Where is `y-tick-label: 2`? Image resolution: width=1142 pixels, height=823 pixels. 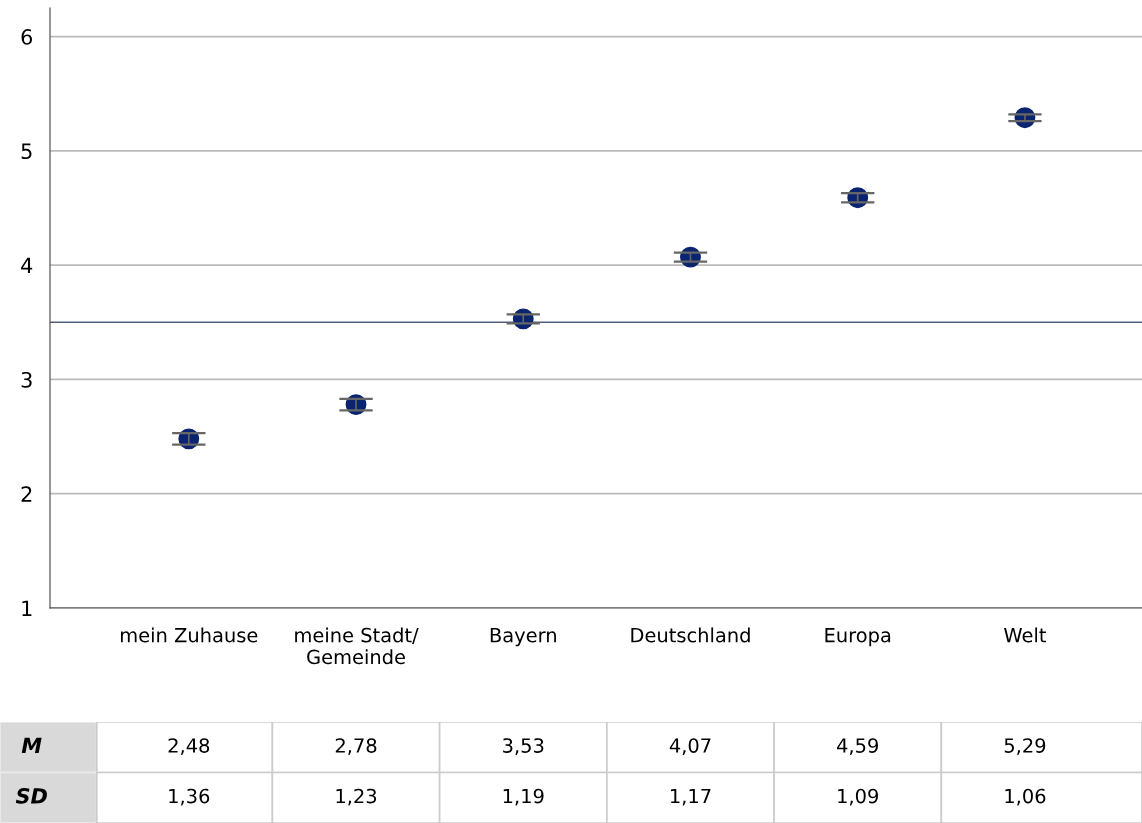
y-tick-label: 2 is located at coordinates (26, 494).